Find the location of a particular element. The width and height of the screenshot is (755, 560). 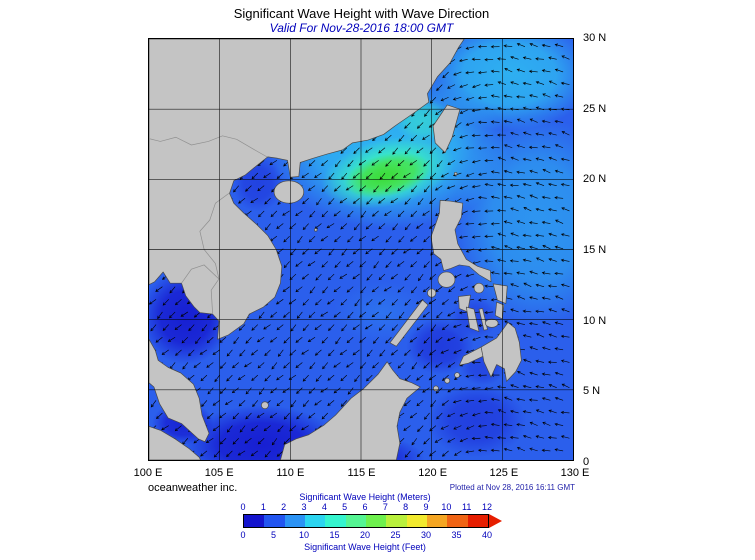

legend-feet-tick: 15 is located at coordinates (334, 535).